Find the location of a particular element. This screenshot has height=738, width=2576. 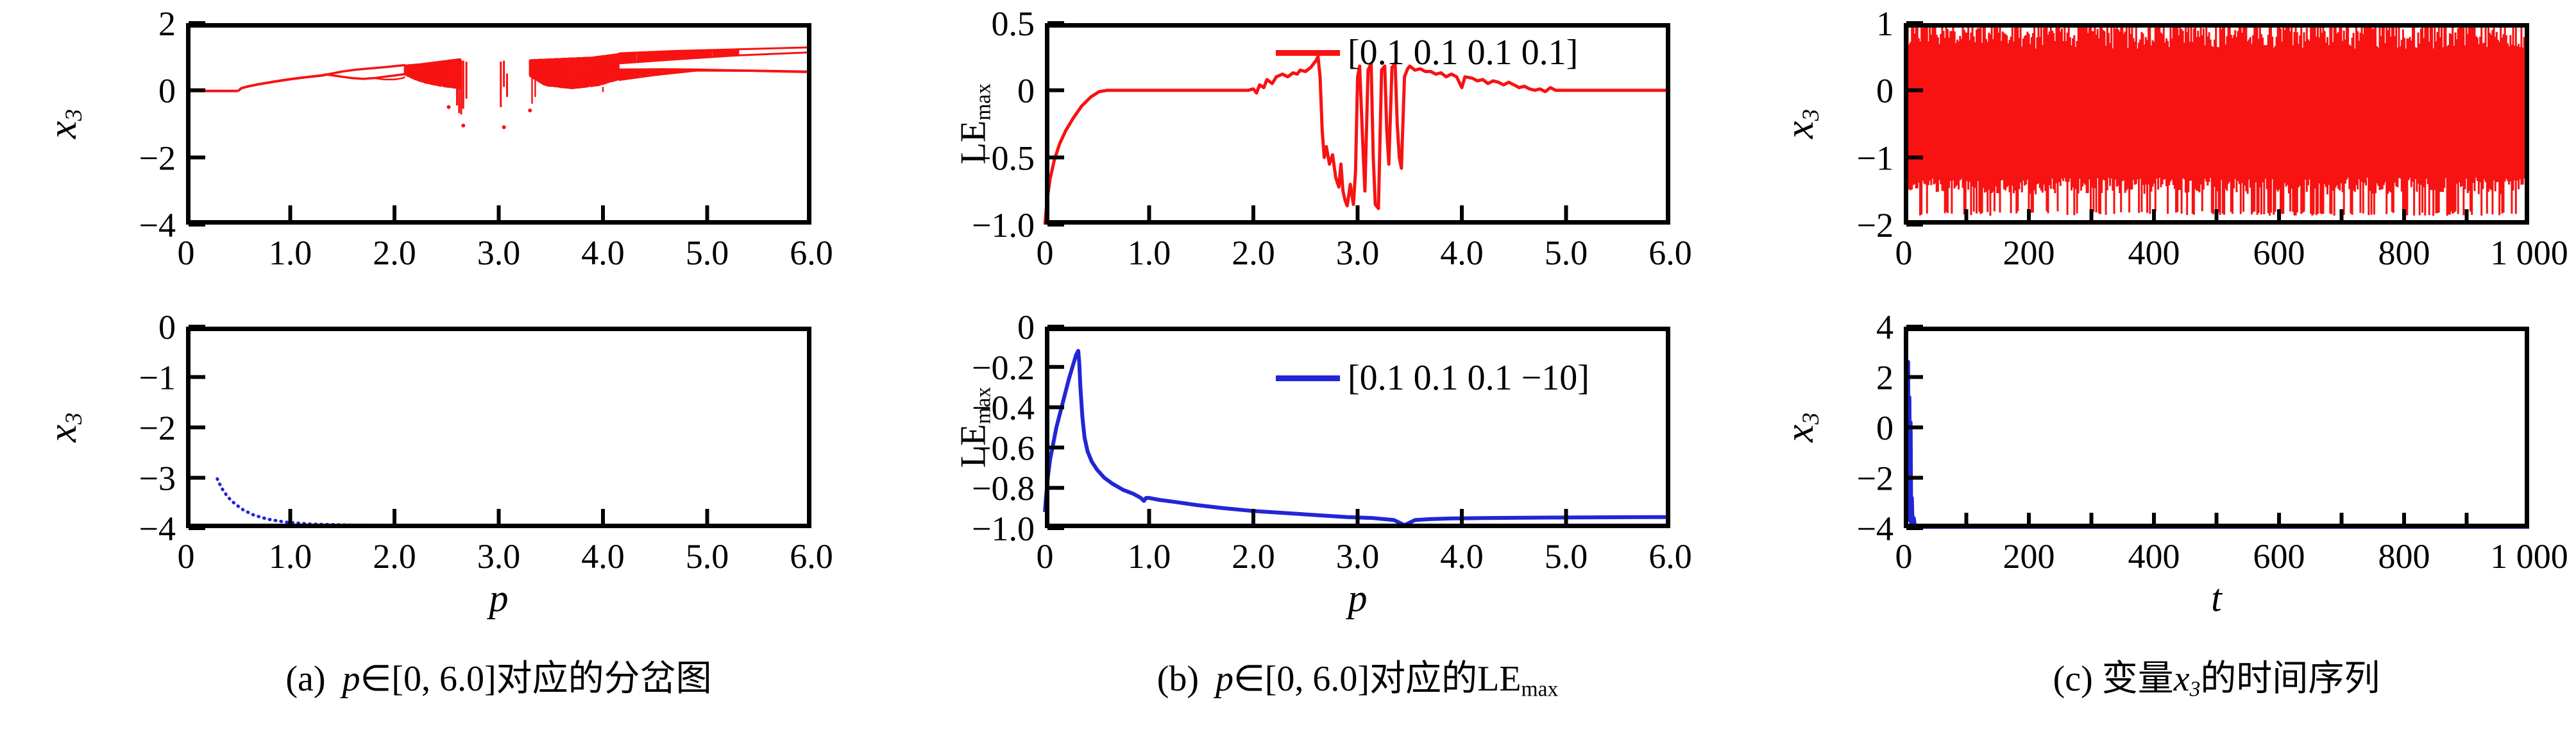

x-axis-label-c: t is located at coordinates (2216, 598).